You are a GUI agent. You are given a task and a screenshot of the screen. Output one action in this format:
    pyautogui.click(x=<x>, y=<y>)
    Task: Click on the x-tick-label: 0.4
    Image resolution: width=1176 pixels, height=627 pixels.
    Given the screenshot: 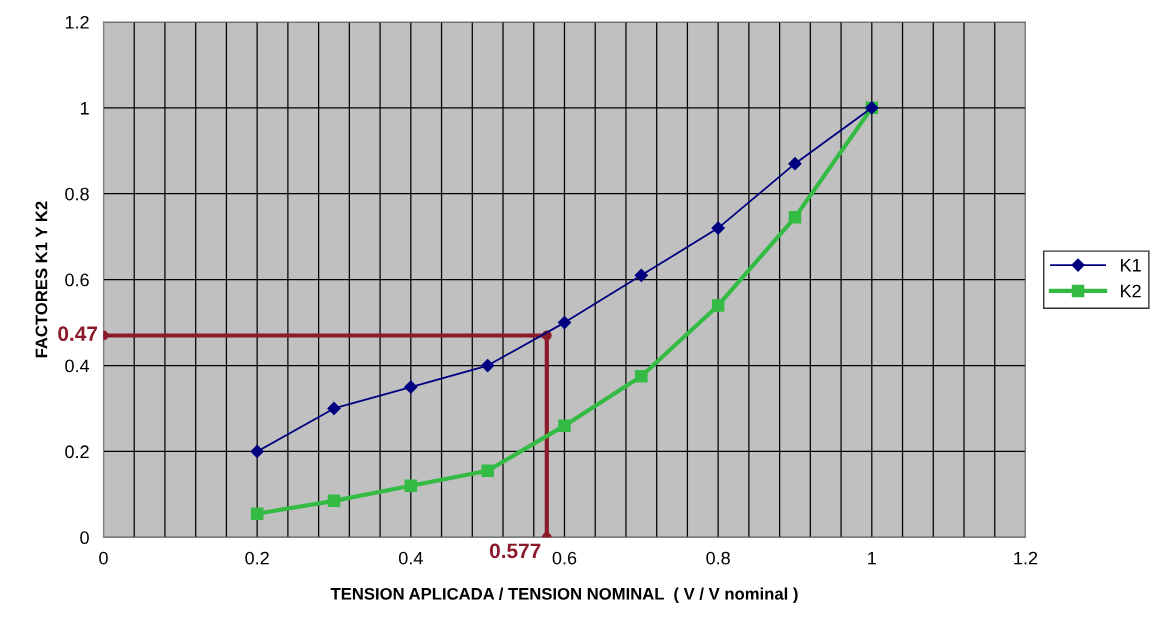 What is the action you would take?
    pyautogui.click(x=410, y=558)
    